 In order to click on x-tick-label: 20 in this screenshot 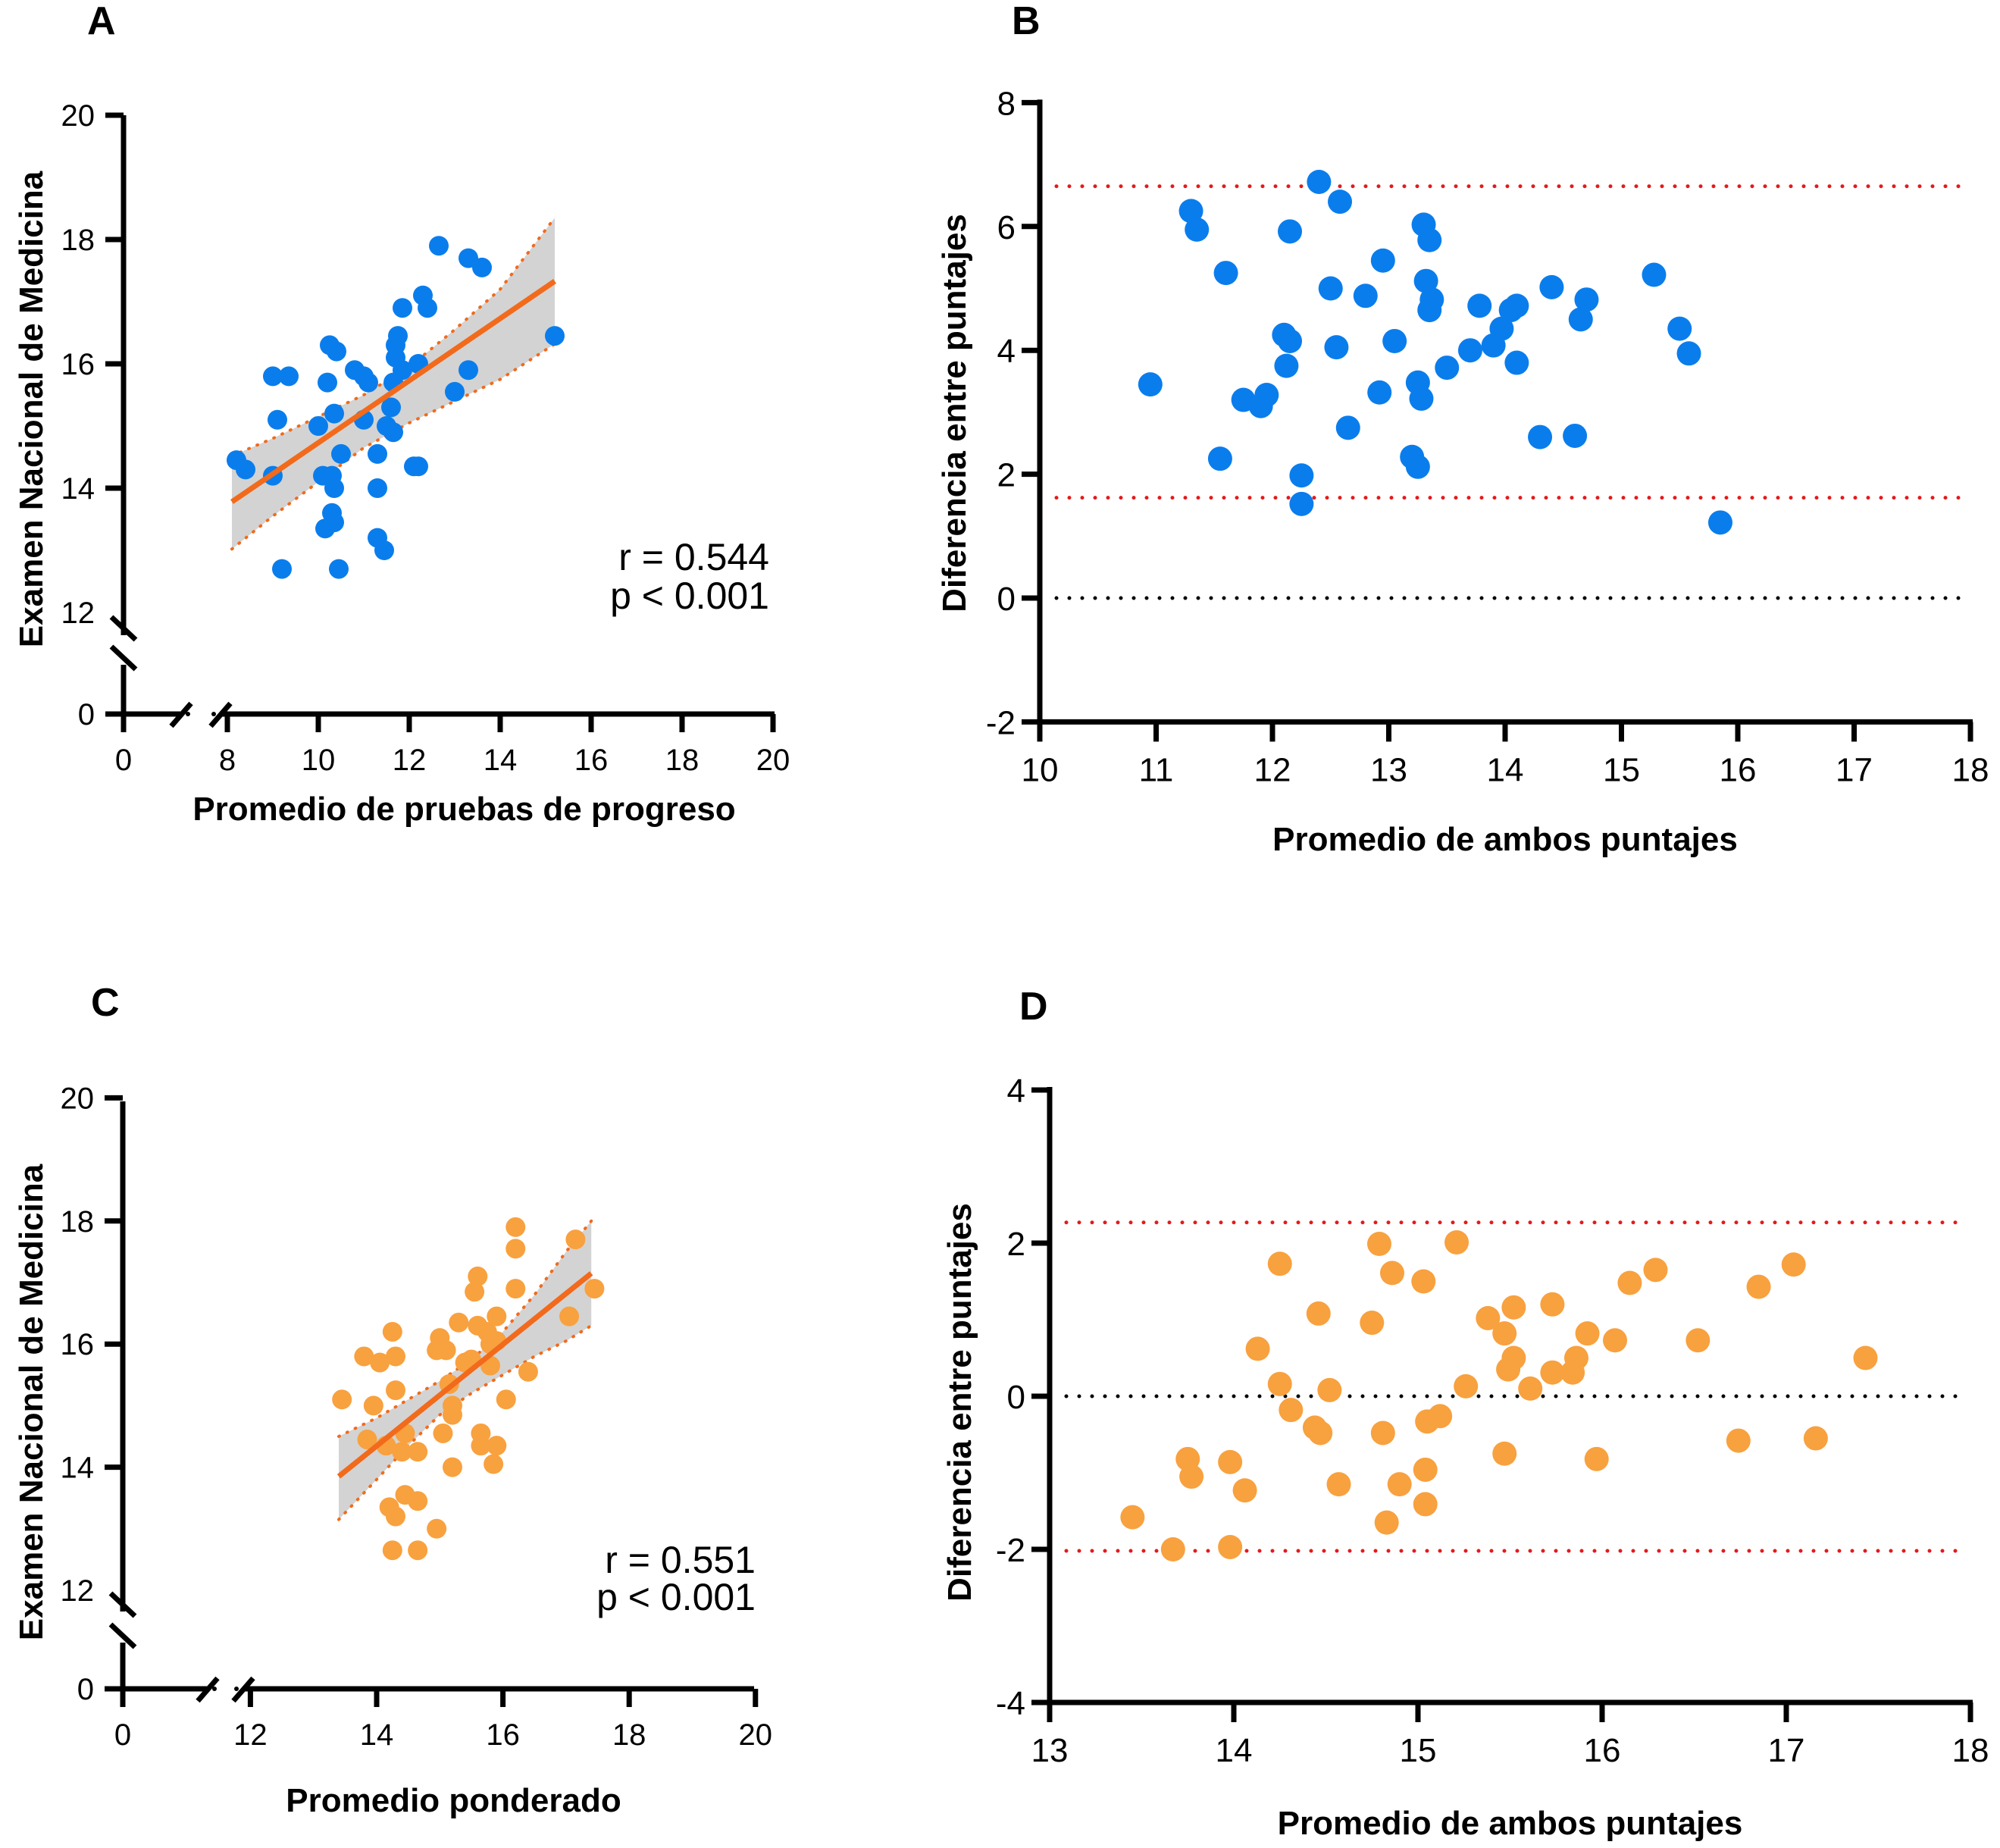, I will do `click(773, 760)`.